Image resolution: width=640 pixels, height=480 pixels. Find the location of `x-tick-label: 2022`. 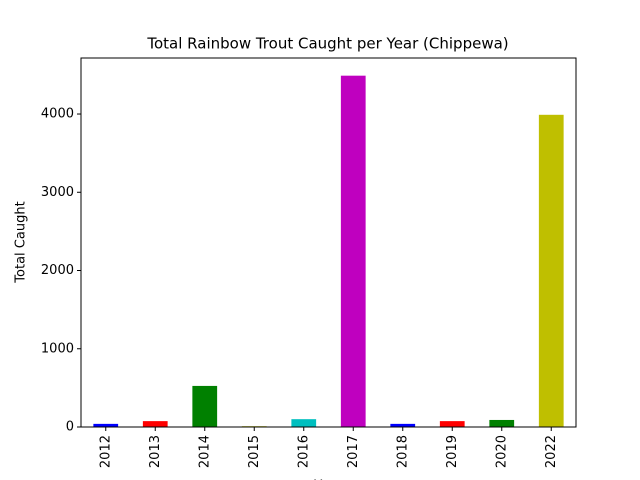

x-tick-label: 2022 is located at coordinates (551, 451).